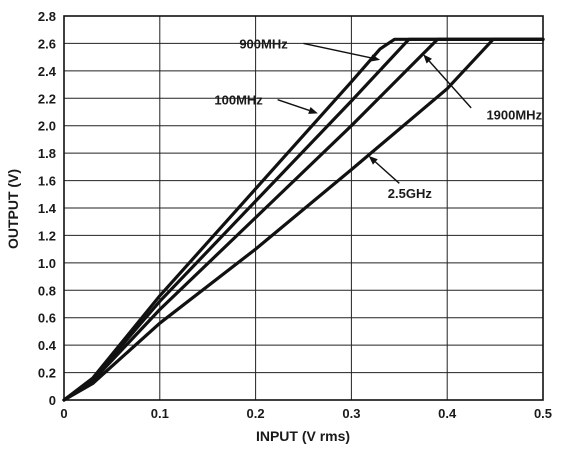 This screenshot has height=453, width=562. Describe the element at coordinates (303, 436) in the screenshot. I see `x-axis-label: INPUT (V rms)` at that location.